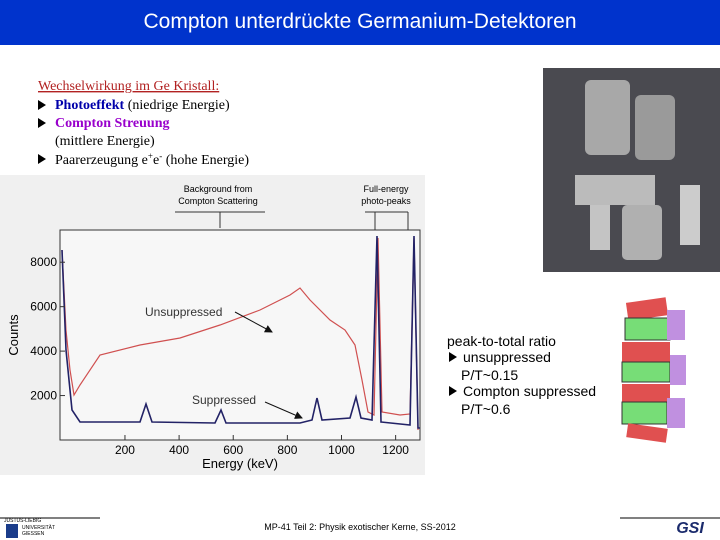  What do you see at coordinates (33, 534) in the screenshot?
I see `logo-text: GIESSEN` at bounding box center [33, 534].